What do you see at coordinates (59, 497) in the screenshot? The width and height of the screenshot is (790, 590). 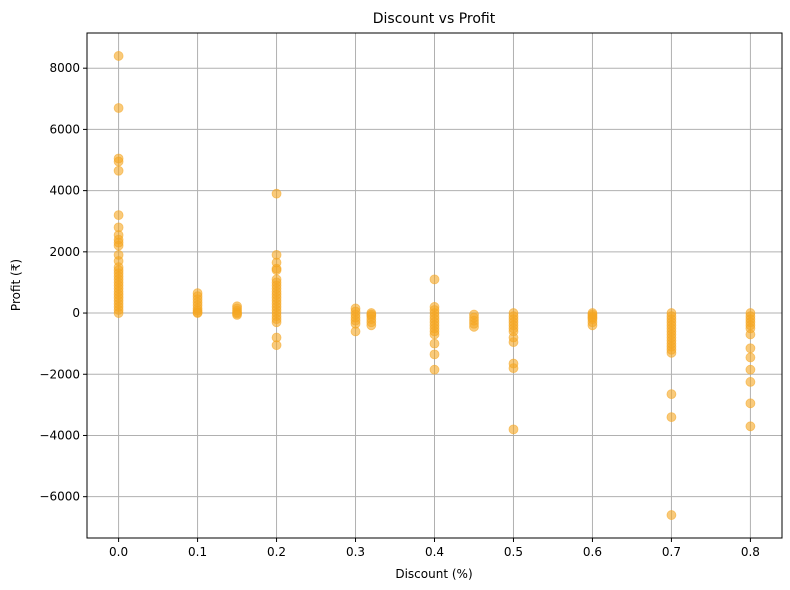 I see `y-tick-label: −6000` at bounding box center [59, 497].